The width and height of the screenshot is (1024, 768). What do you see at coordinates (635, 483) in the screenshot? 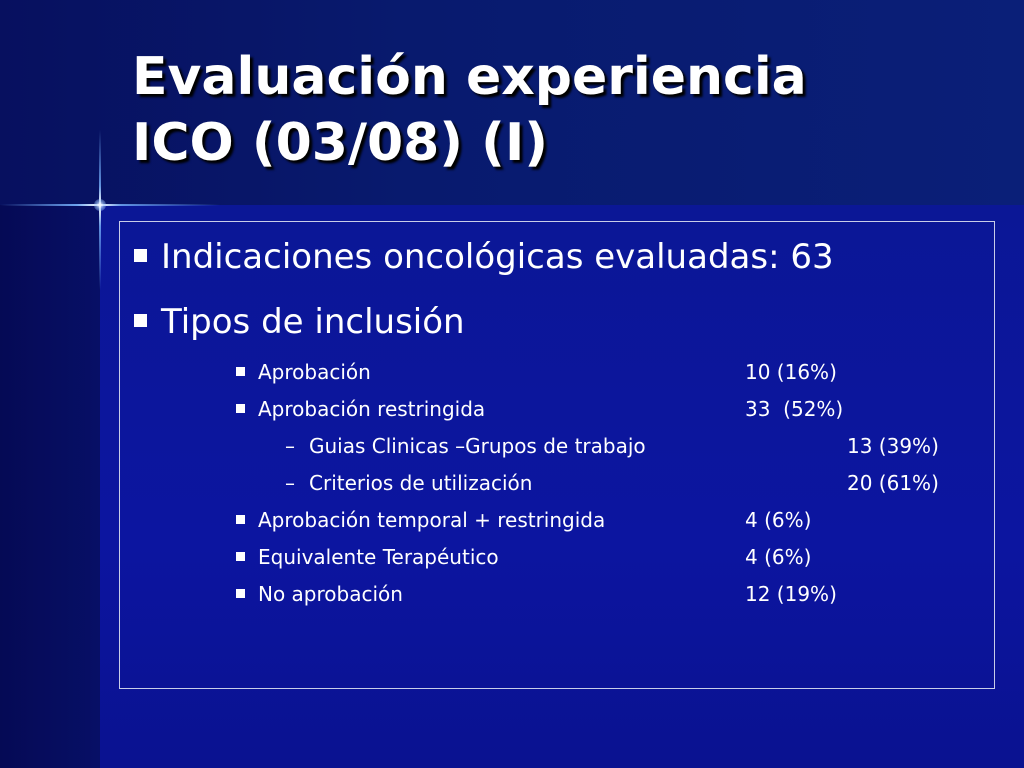
I see `subtype-row-criterios: – Criterios de utilización 20 (61%)` at bounding box center [635, 483].